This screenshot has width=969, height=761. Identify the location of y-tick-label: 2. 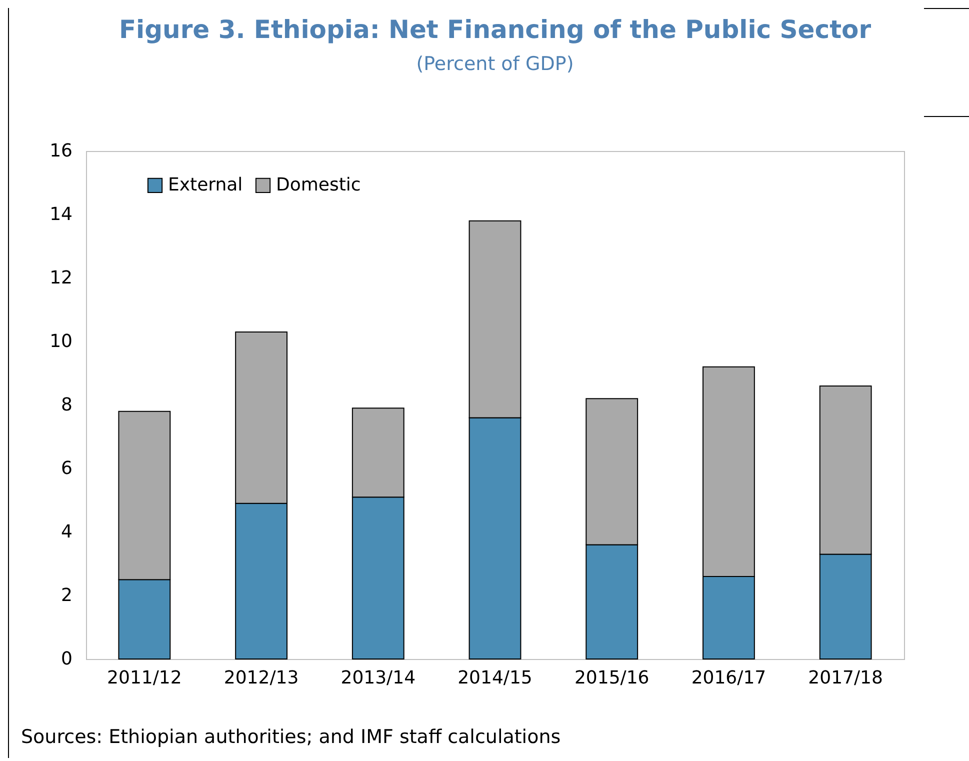
(66, 595).